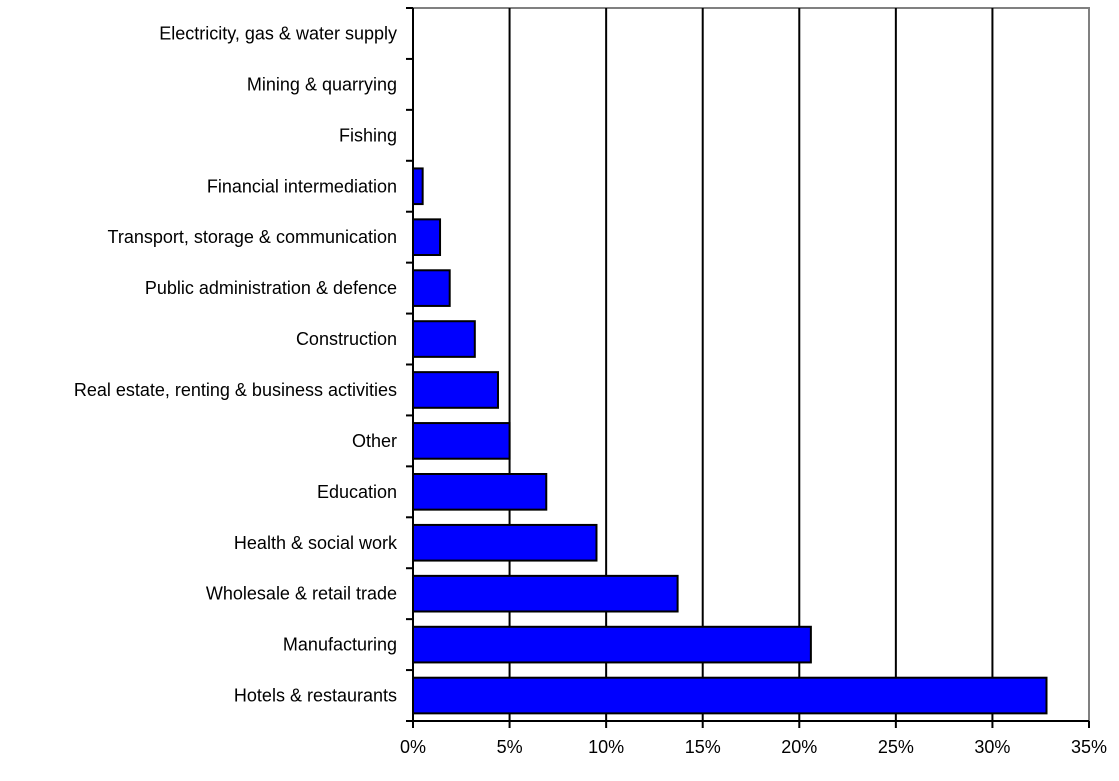 The height and width of the screenshot is (781, 1119). What do you see at coordinates (374, 441) in the screenshot?
I see `category-label: Other` at bounding box center [374, 441].